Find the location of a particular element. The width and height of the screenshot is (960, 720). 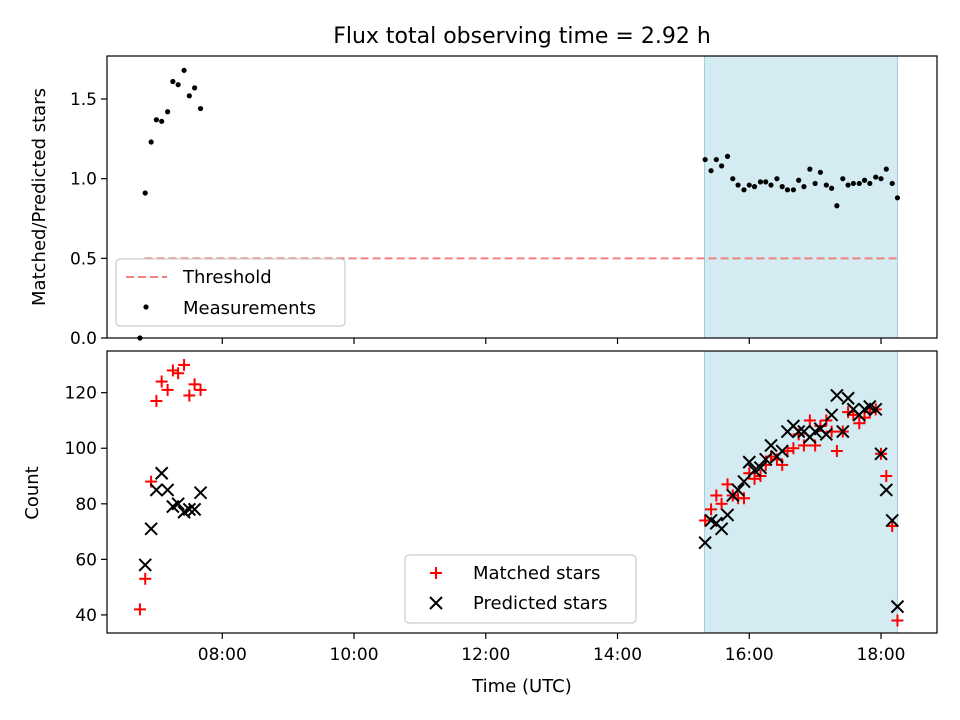

bottom-x-ticks: 08:00 10:00 12:00 14:00 16:00 18:00 is located at coordinates (552, 649).